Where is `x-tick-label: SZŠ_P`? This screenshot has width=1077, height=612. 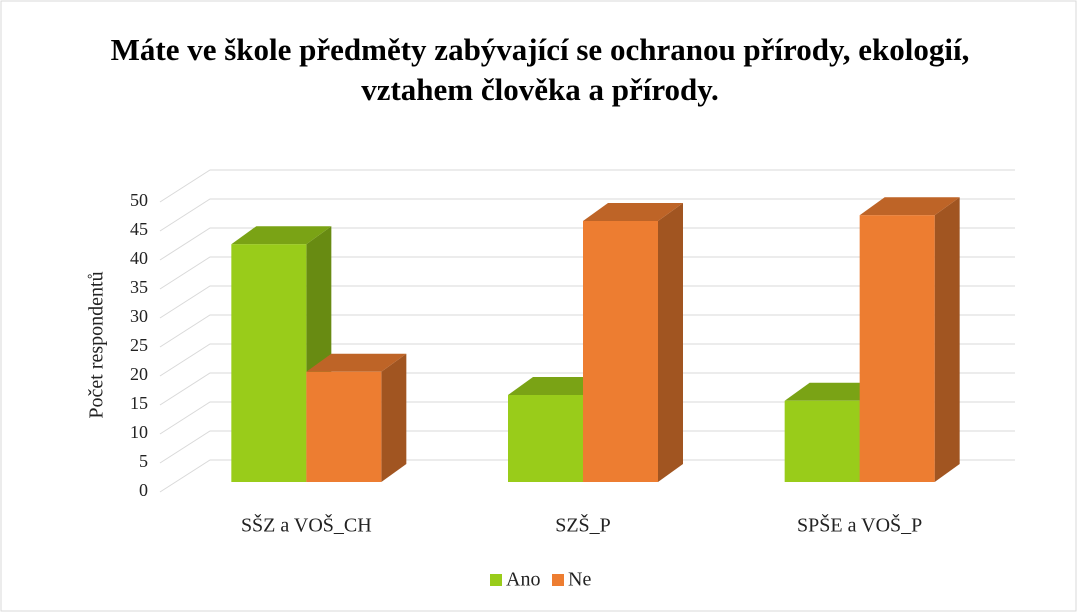 x-tick-label: SZŠ_P is located at coordinates (583, 525).